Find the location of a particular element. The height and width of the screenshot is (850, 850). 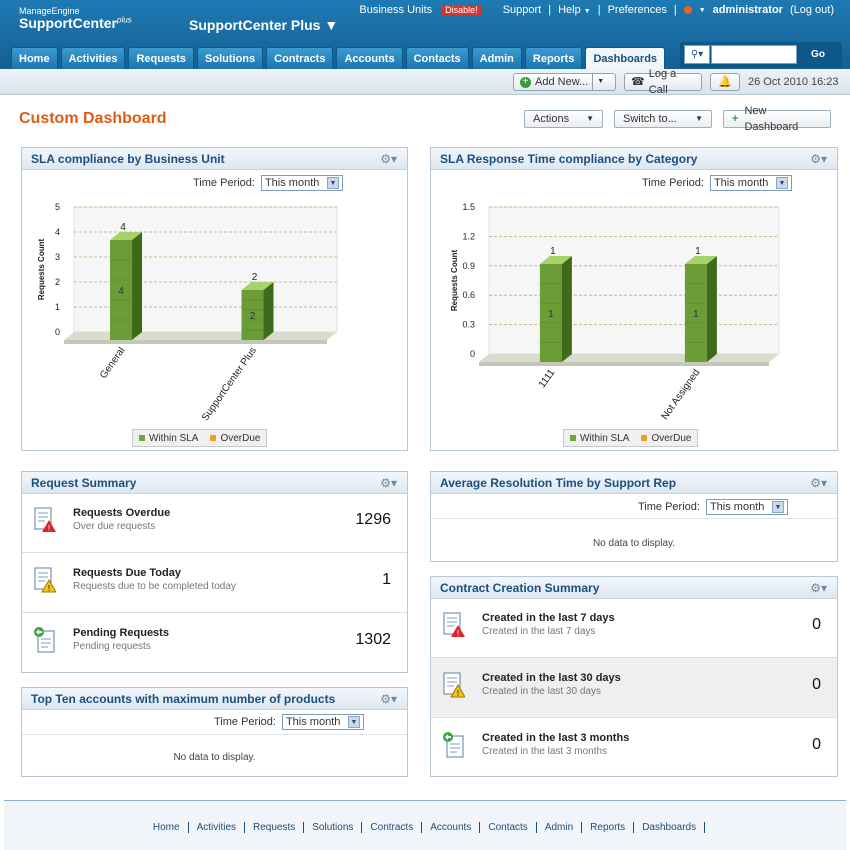

footer-link-requests: Requests is located at coordinates (275, 827).